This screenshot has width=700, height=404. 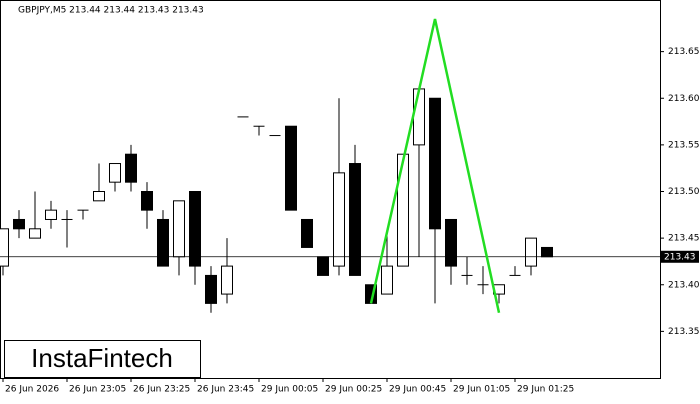 I want to click on x-tick-label: 26 Jun 23:45, so click(x=225, y=390).